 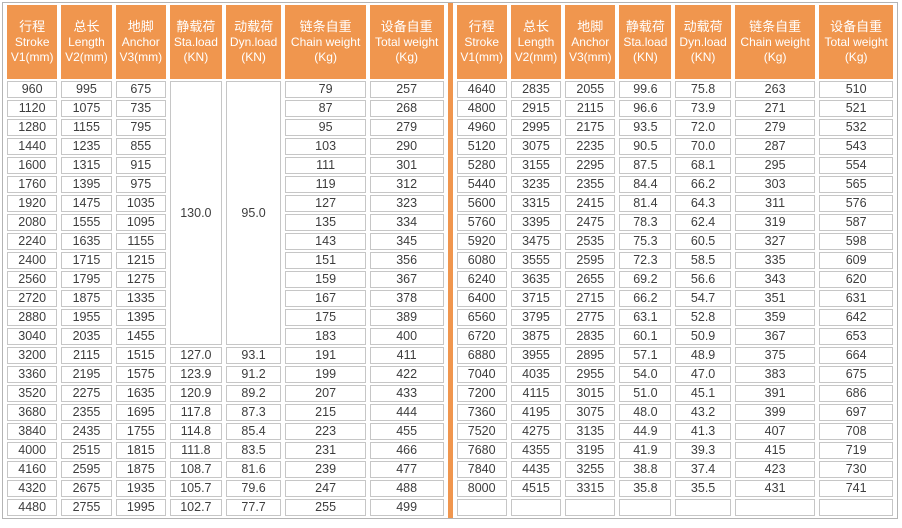 What do you see at coordinates (536, 127) in the screenshot?
I see `cell: 2995` at bounding box center [536, 127].